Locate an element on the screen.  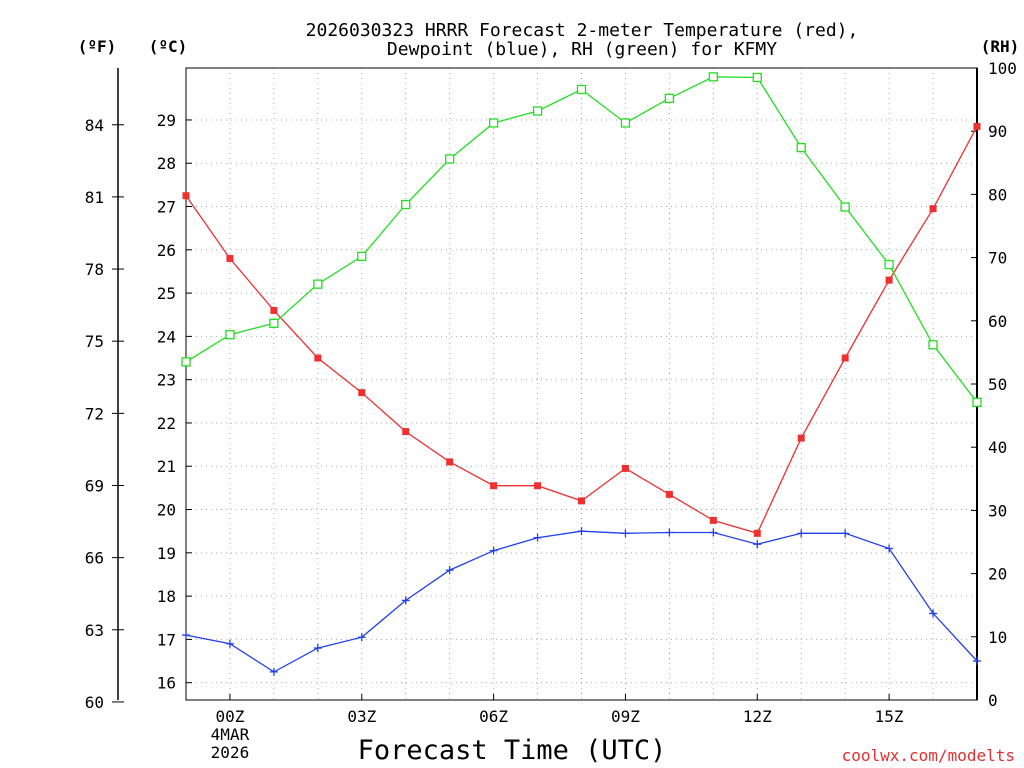
celsius-tick-label: 17 is located at coordinates (166, 639).